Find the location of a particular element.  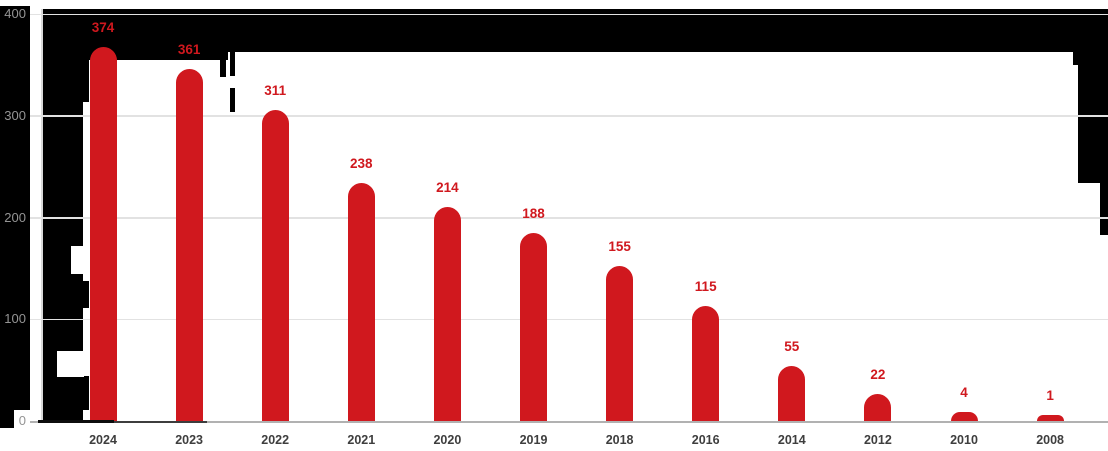

x-tick-label-2024: 2024 is located at coordinates (103, 440).